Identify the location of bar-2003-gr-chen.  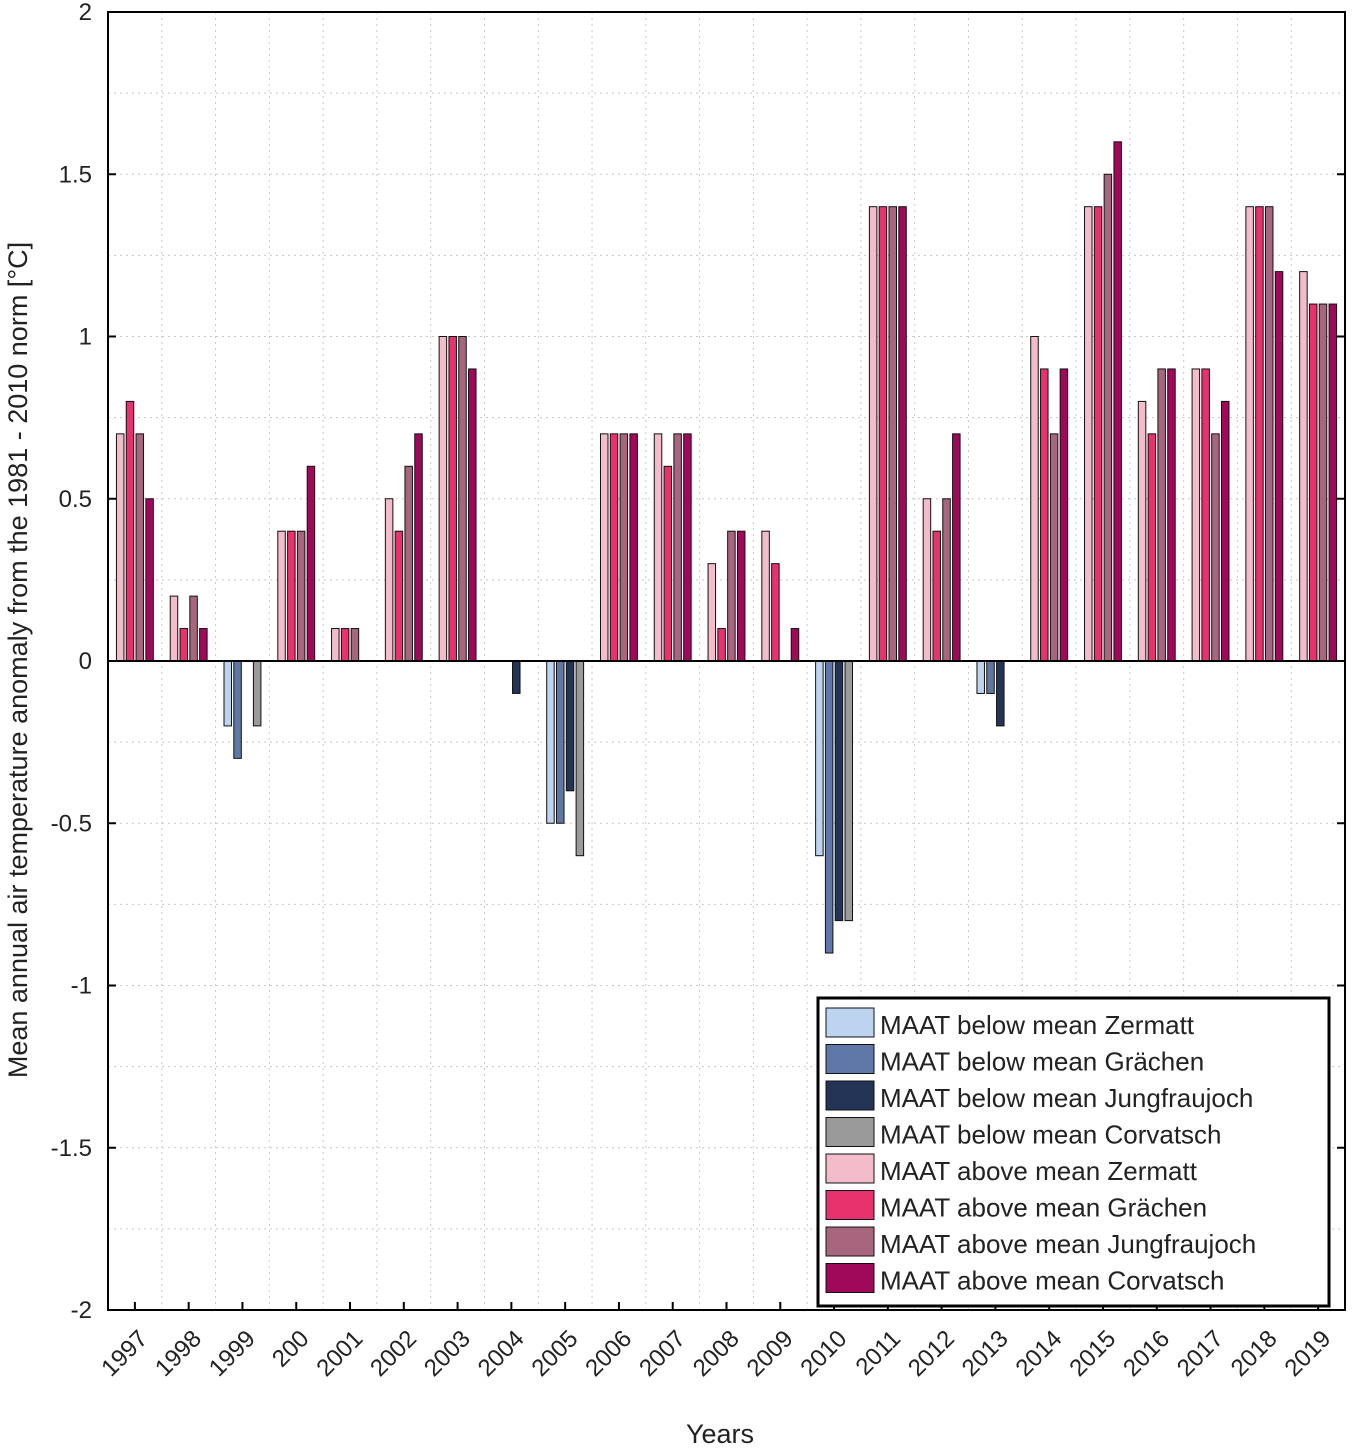
(452, 499).